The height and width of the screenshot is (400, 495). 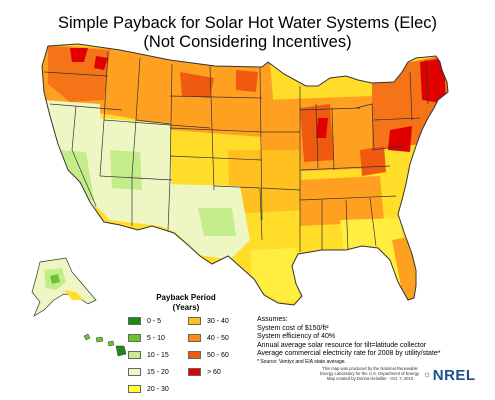 What do you see at coordinates (217, 222) in the screenshot?
I see `central-texas-region` at bounding box center [217, 222].